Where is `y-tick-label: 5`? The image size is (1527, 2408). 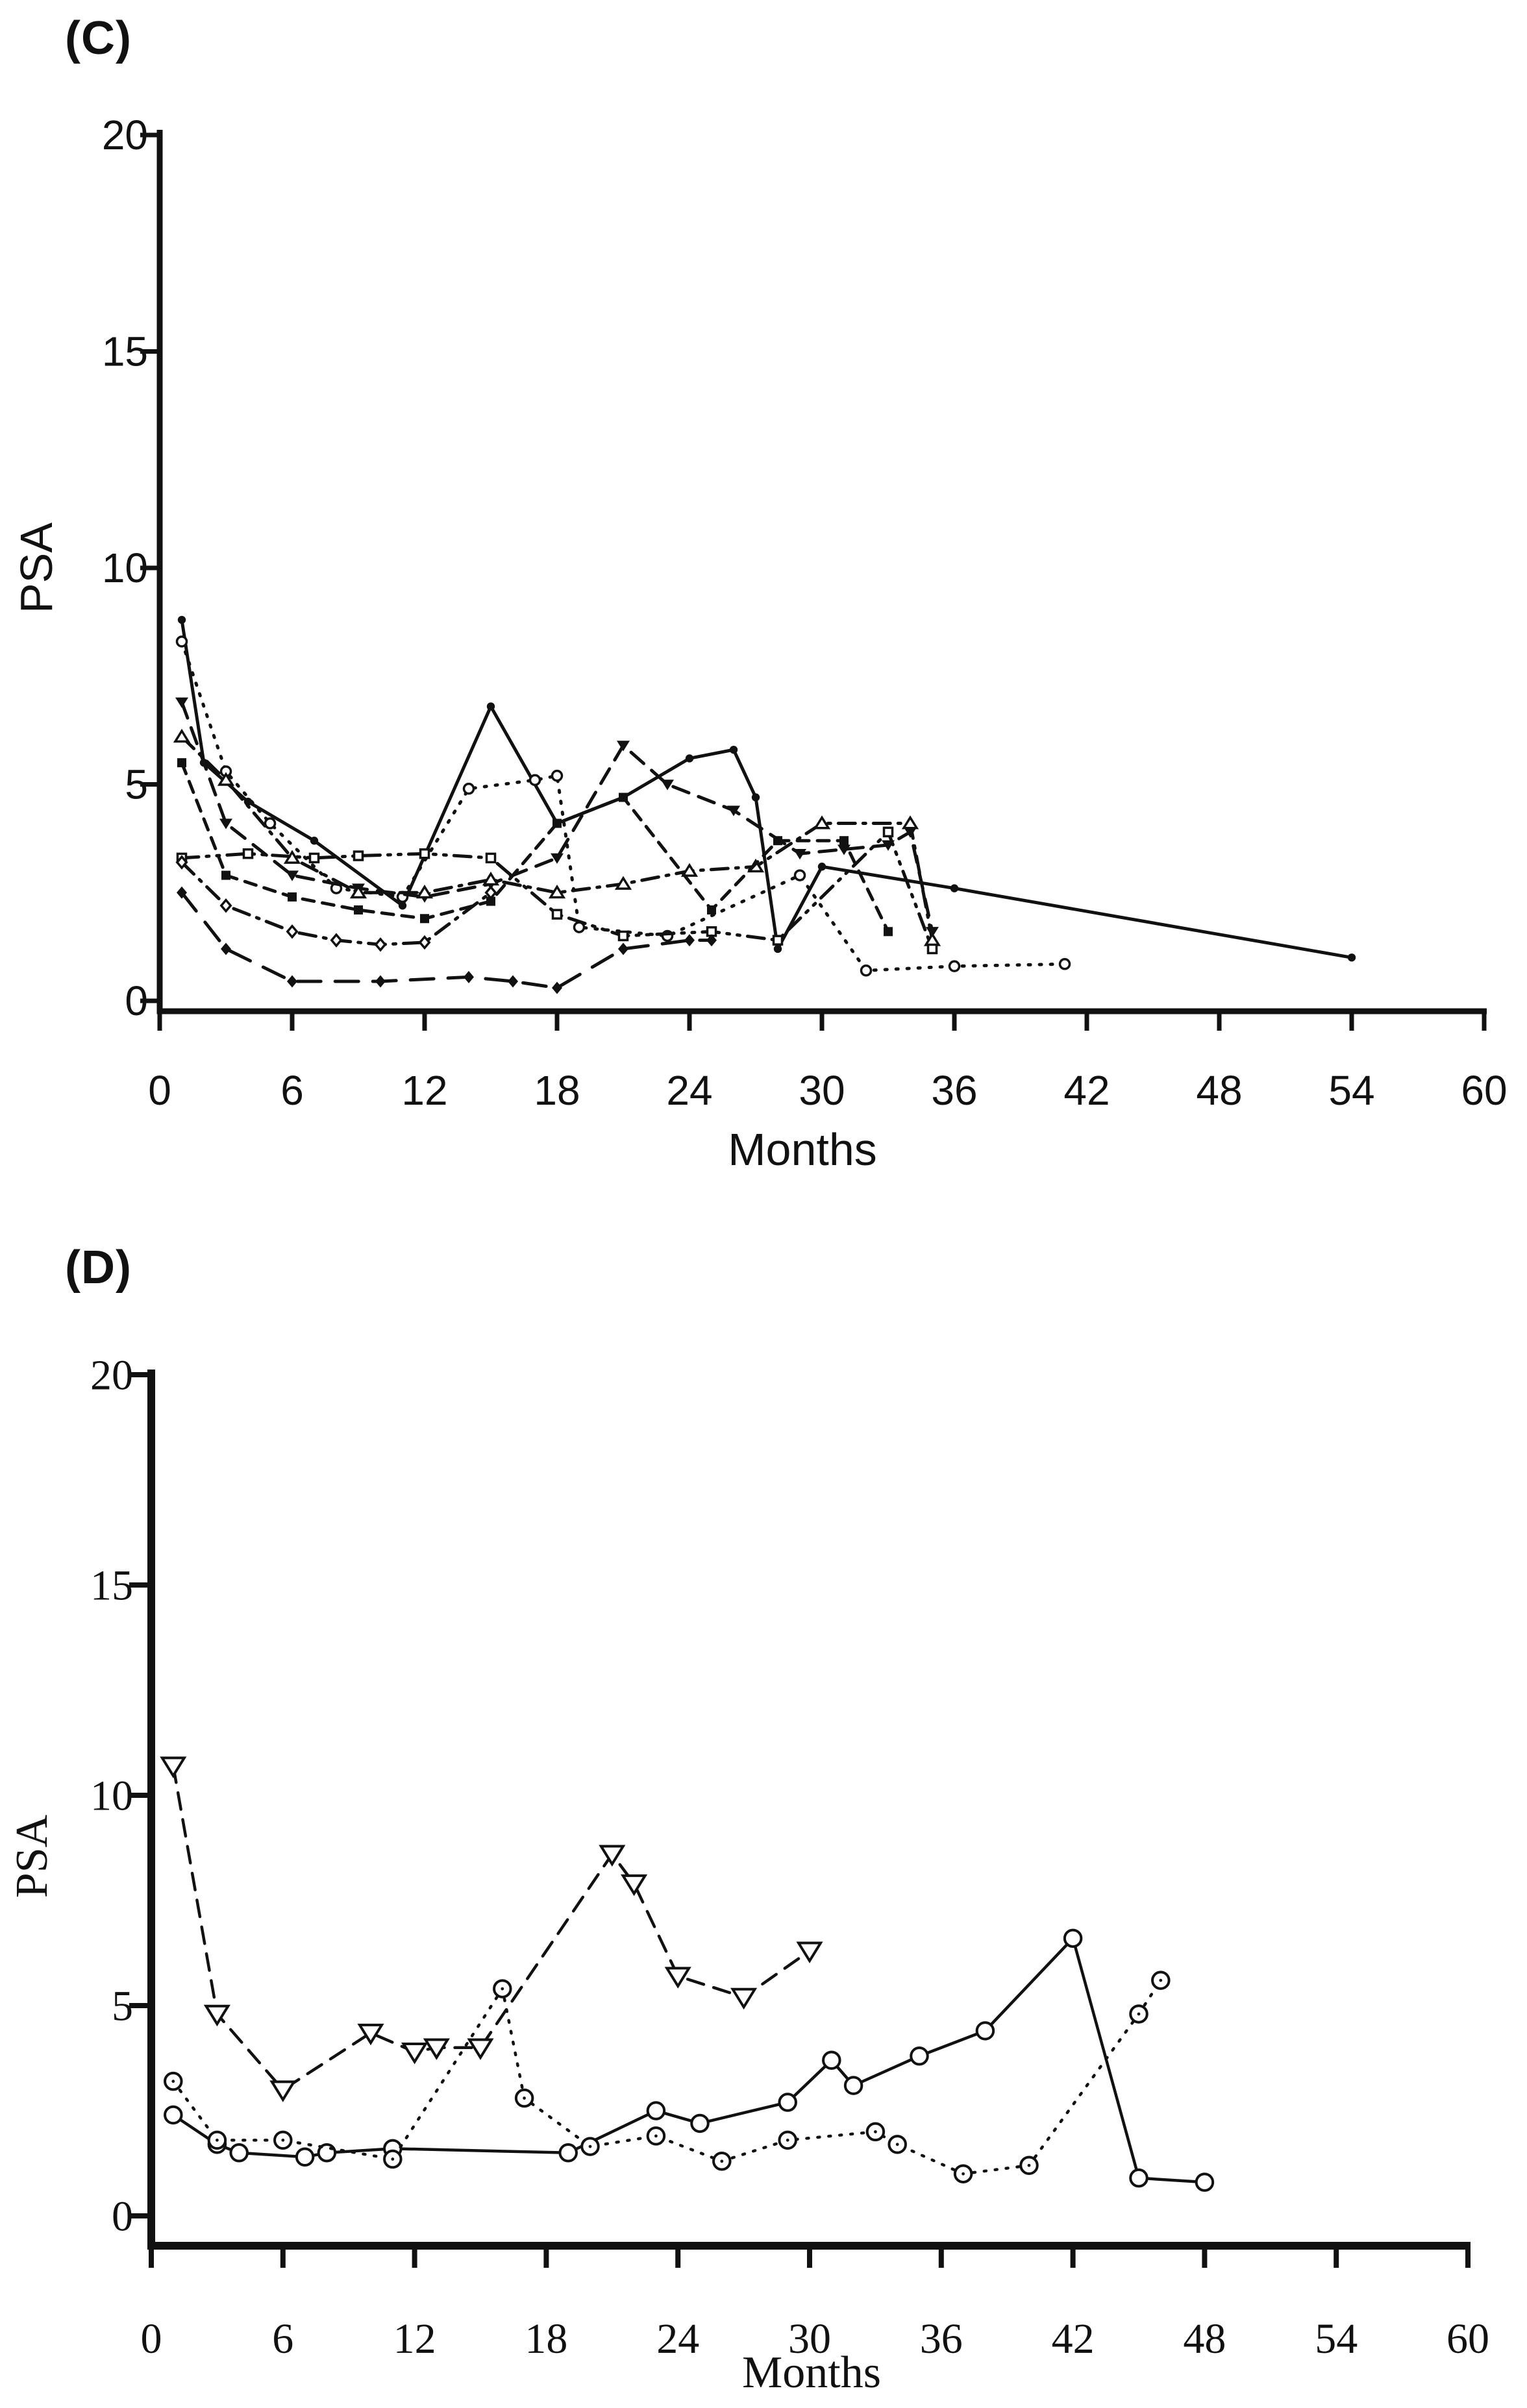
y-tick-label: 5 is located at coordinates (136, 784).